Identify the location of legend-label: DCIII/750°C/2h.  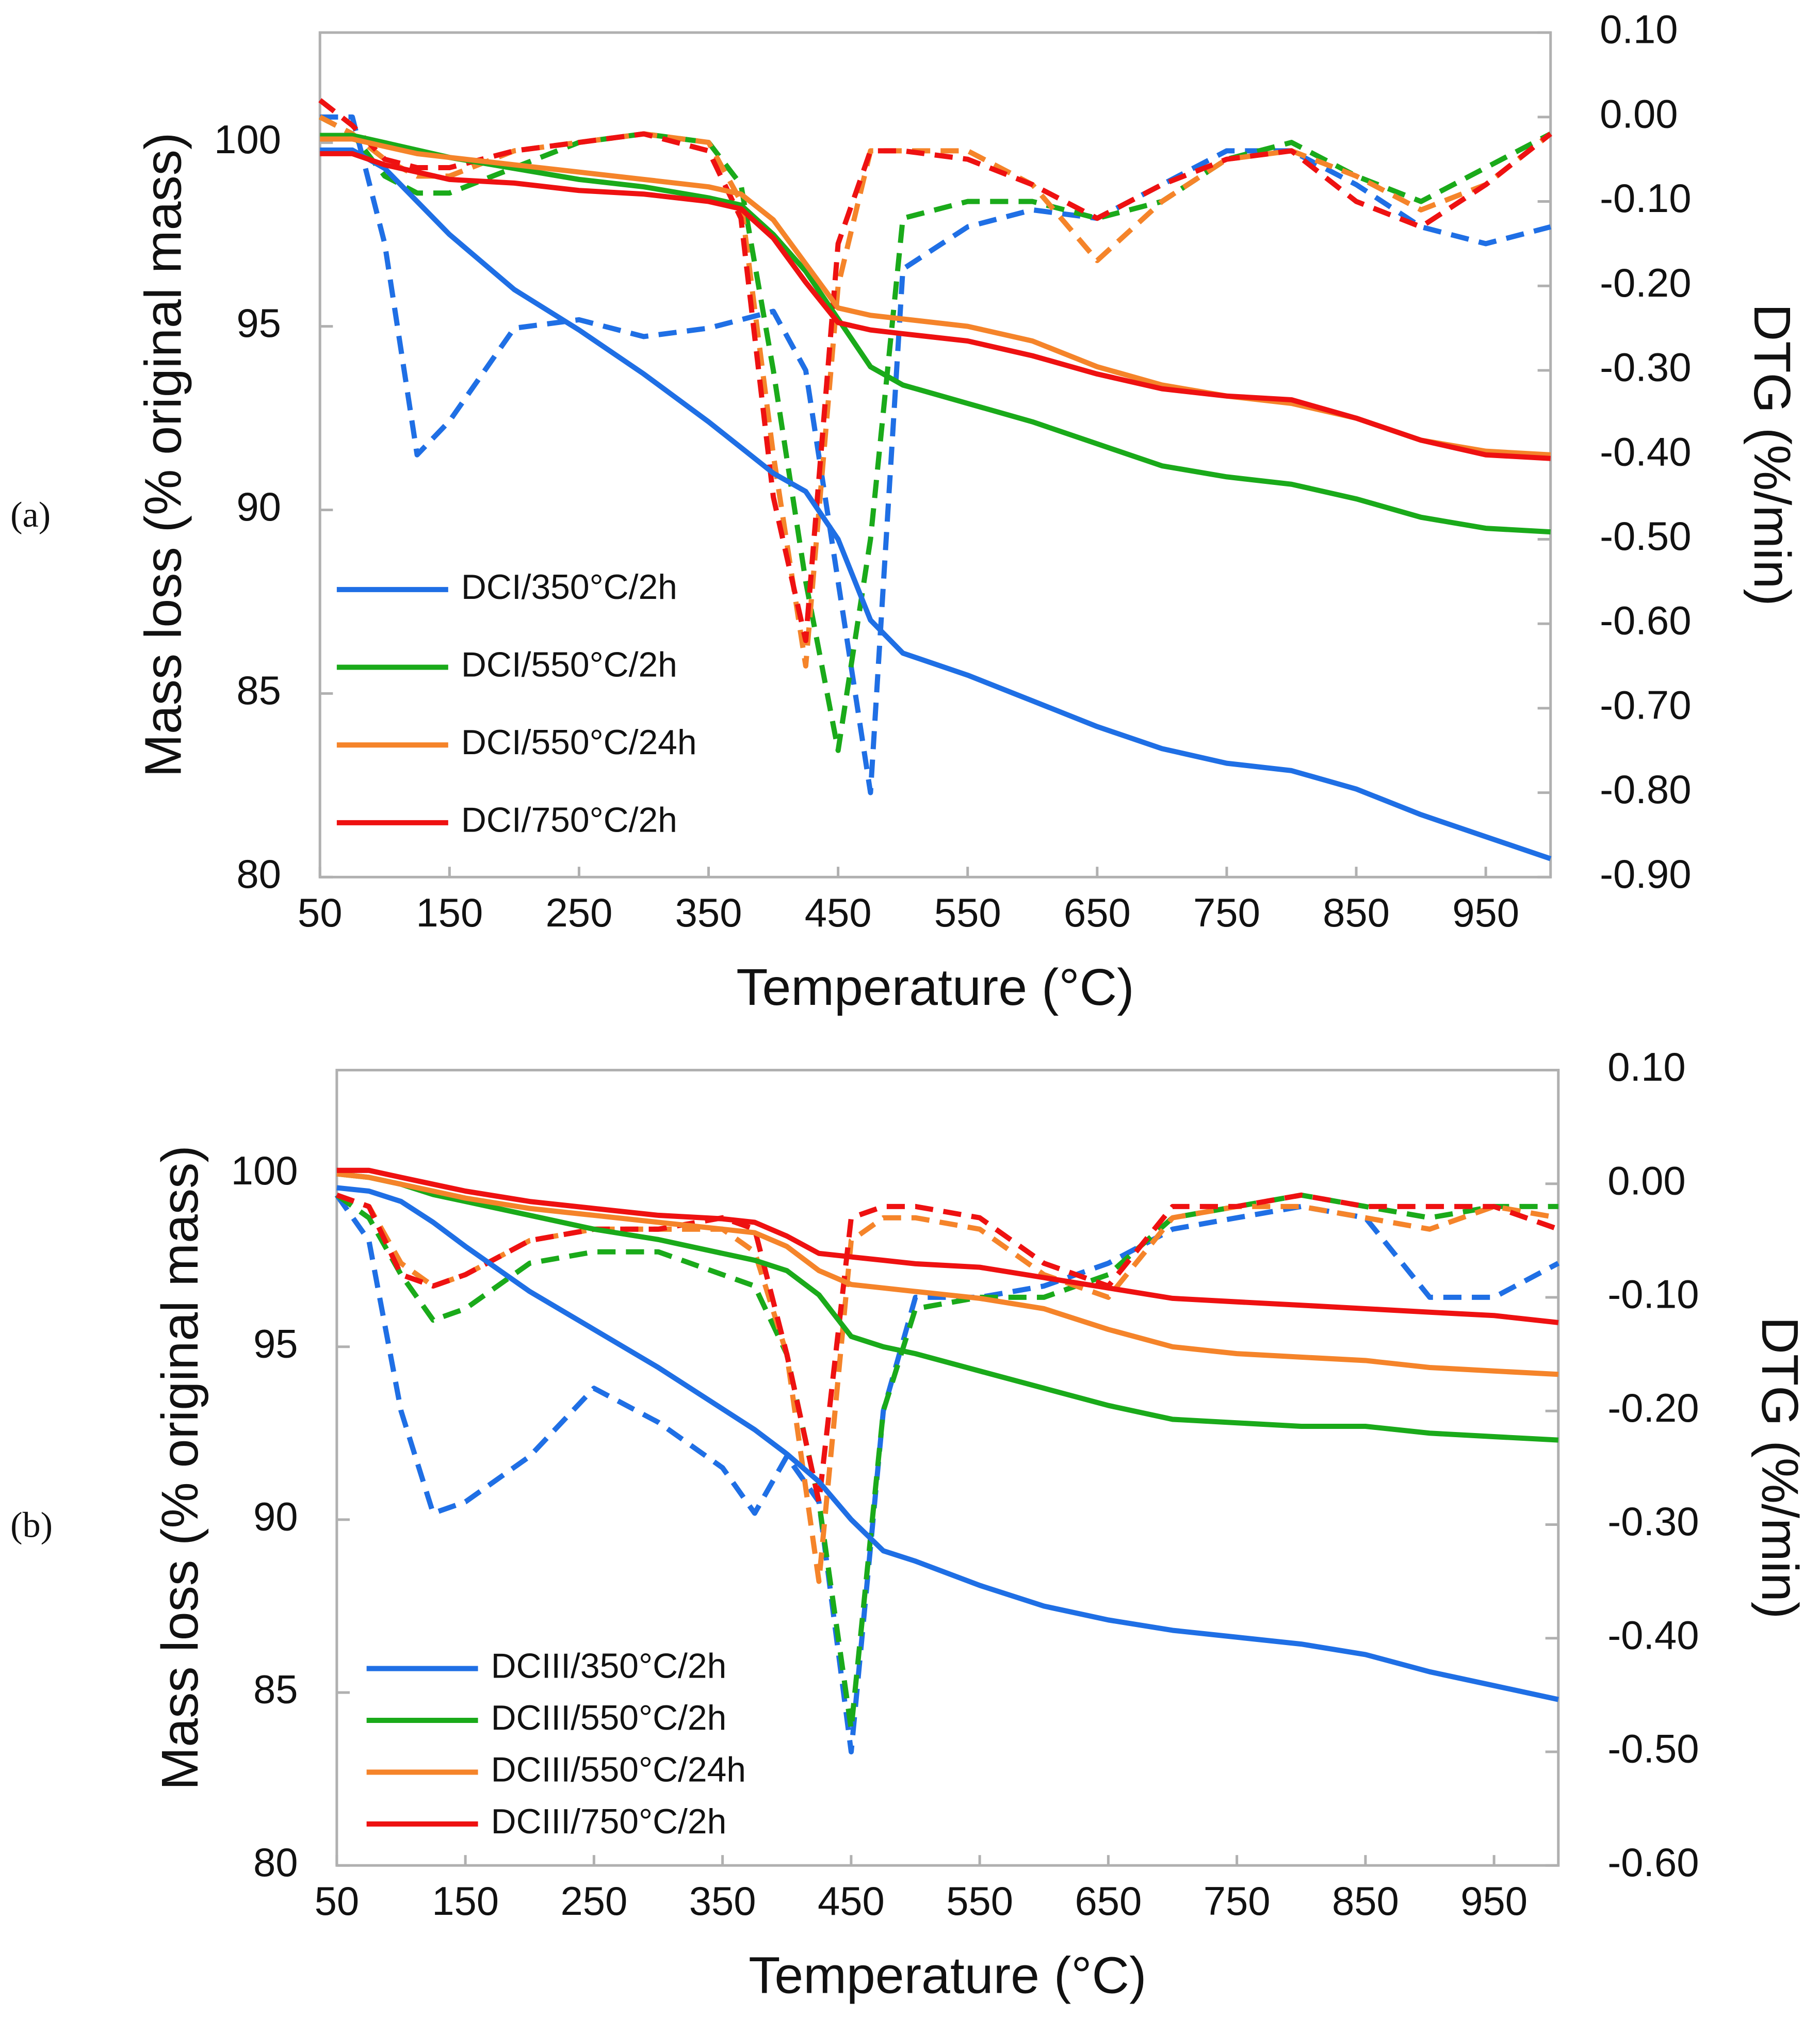
(609, 1822).